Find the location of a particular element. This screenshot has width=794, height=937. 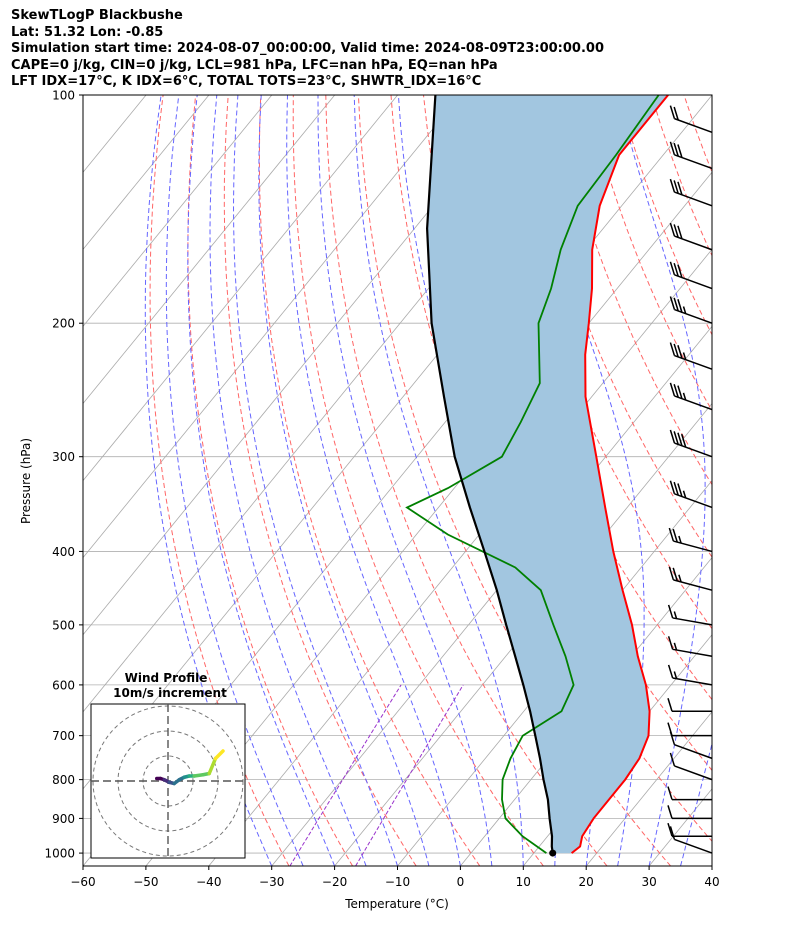

y-tick-label: 800 is located at coordinates (63, 780).